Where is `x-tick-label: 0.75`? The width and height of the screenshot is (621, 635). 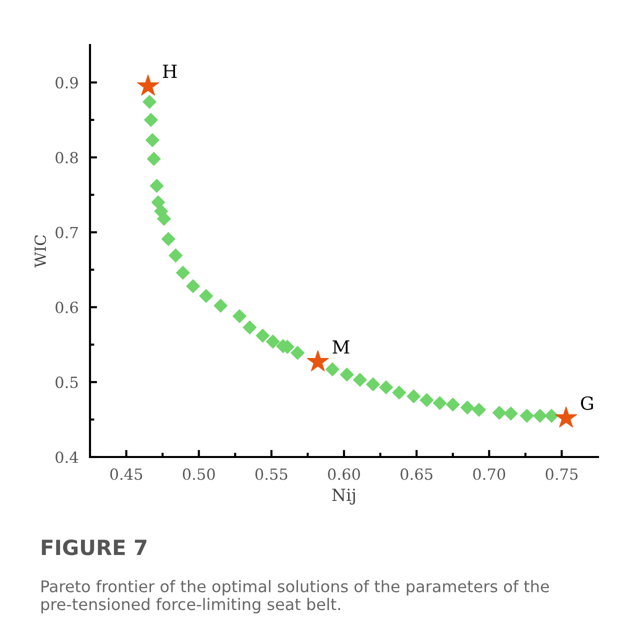 x-tick-label: 0.75 is located at coordinates (562, 474).